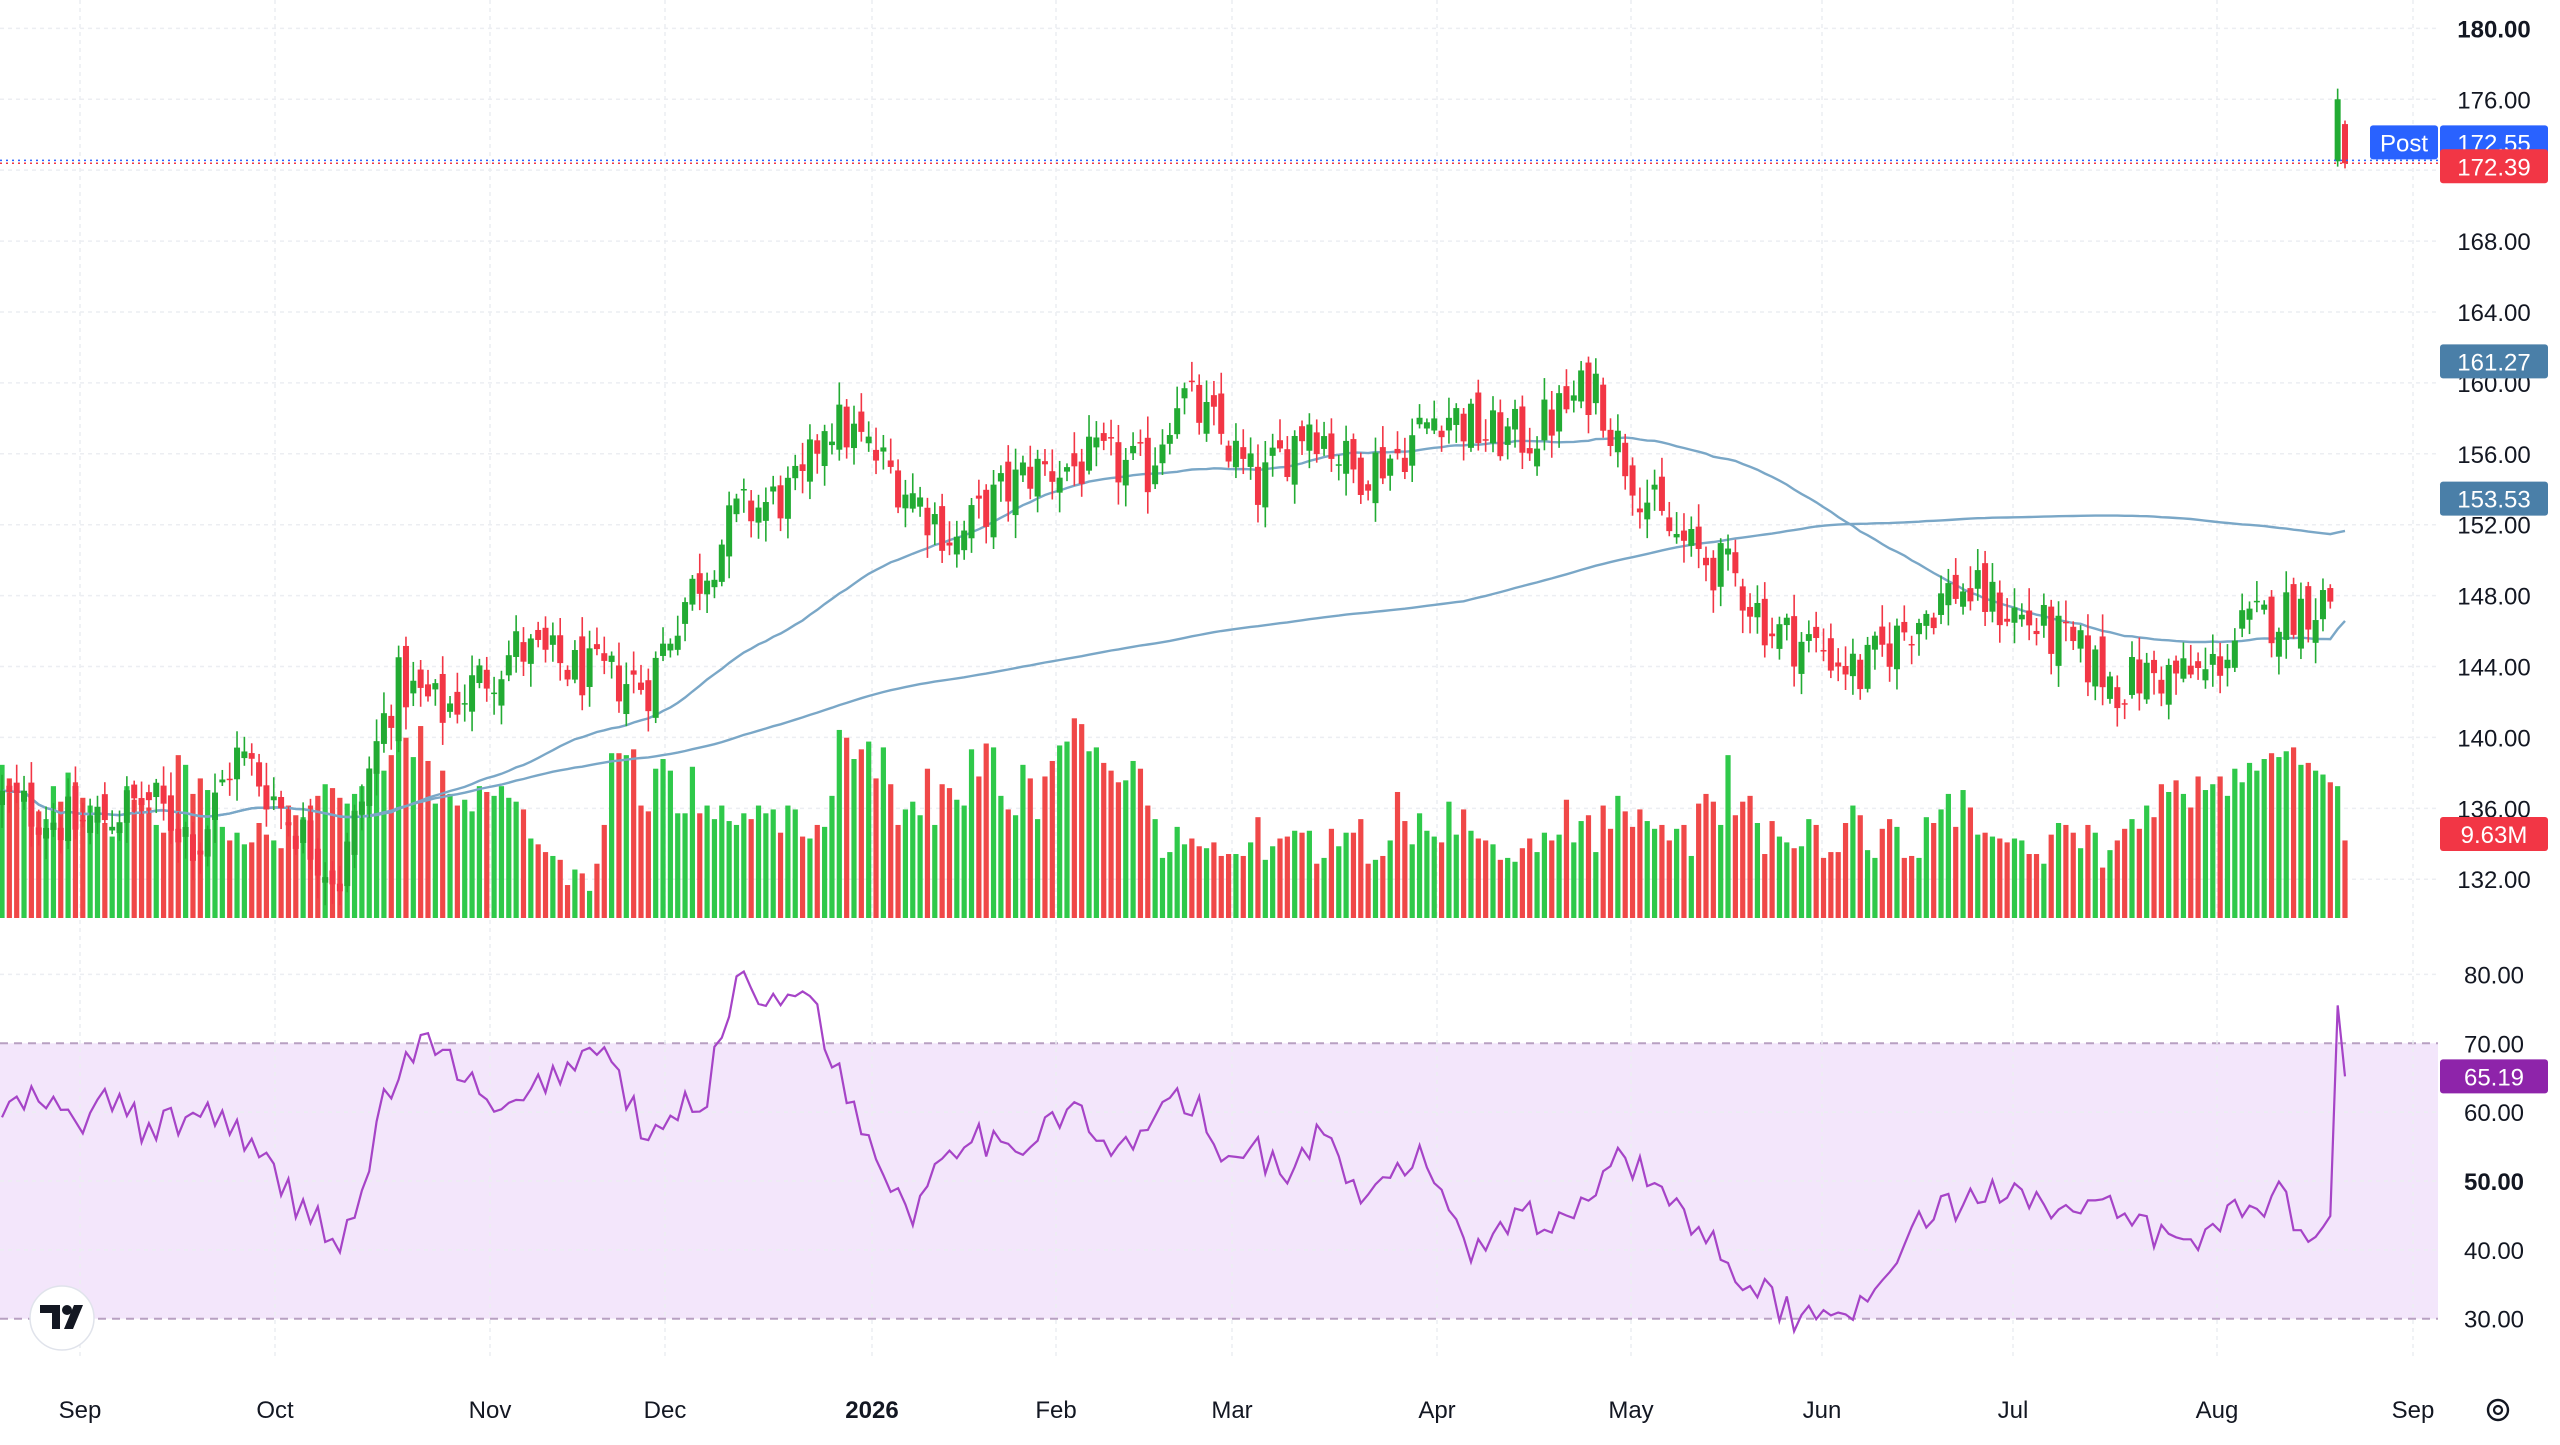 This screenshot has width=2560, height=1445. What do you see at coordinates (2413, 1410) in the screenshot?
I see `time-axis-label: Sep` at bounding box center [2413, 1410].